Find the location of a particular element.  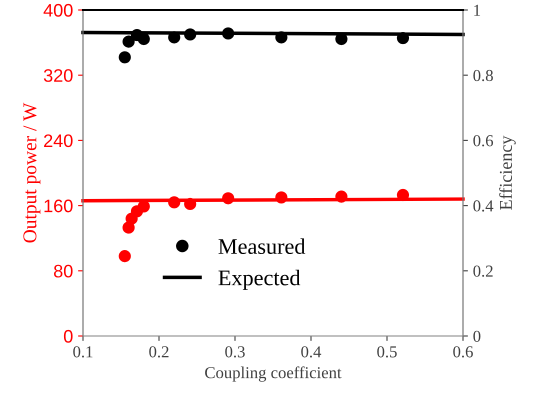

y2-axis-title: Efficiency is located at coordinates (507, 173).